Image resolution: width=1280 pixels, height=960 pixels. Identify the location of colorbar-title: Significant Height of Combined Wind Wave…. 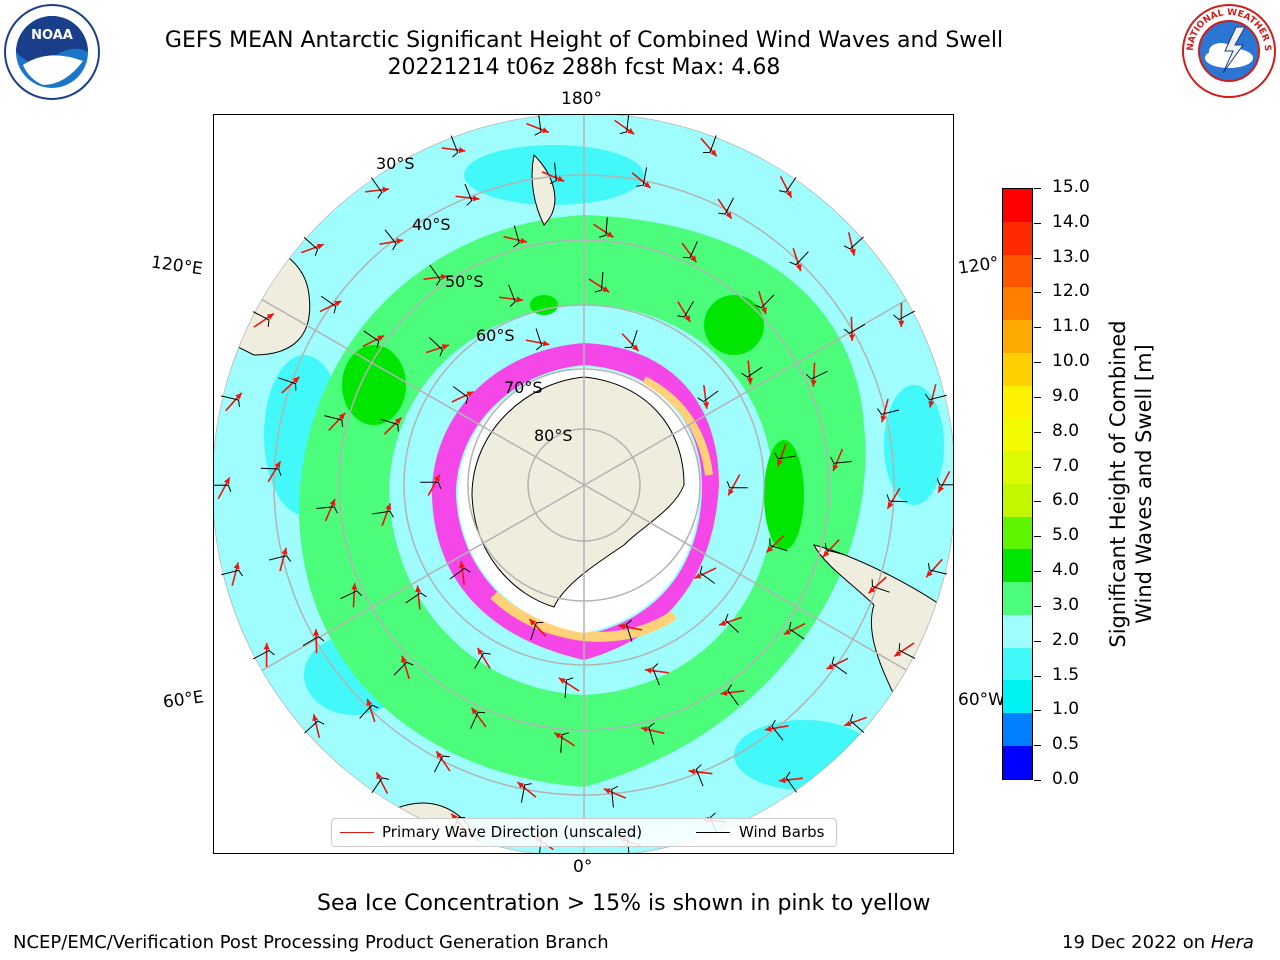
(1131, 484).